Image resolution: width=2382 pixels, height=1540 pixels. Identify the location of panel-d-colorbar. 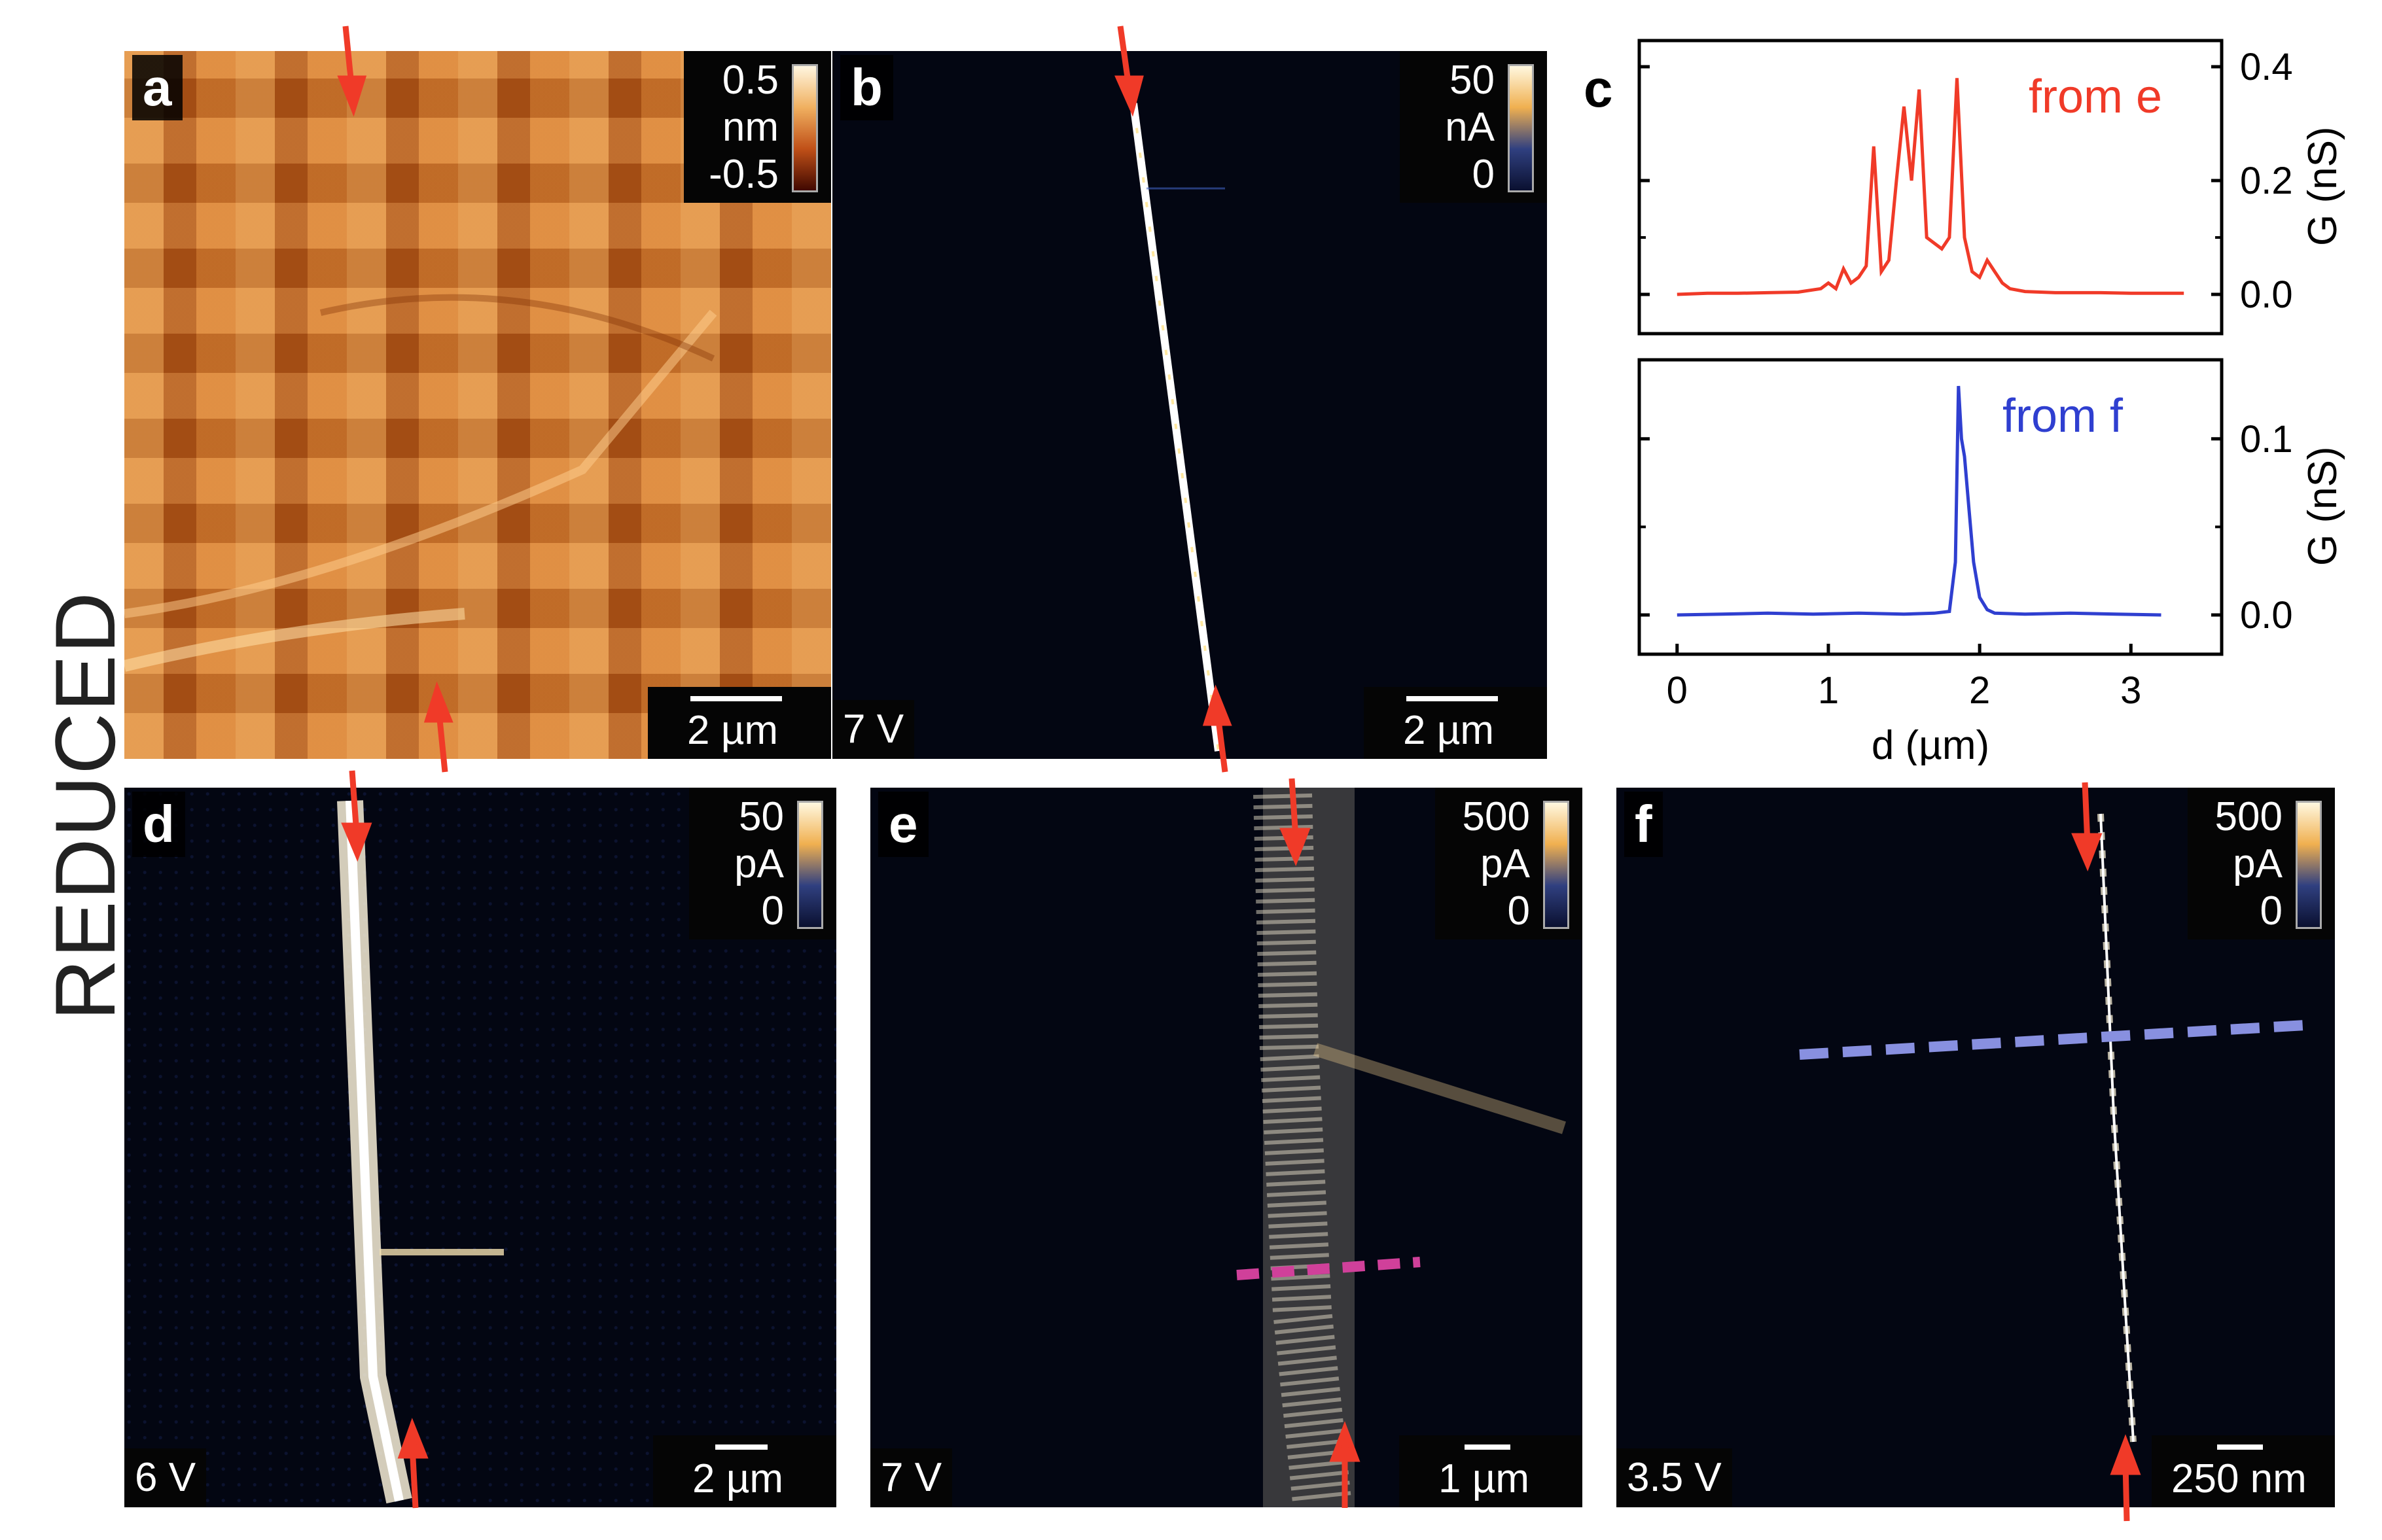
(810, 865).